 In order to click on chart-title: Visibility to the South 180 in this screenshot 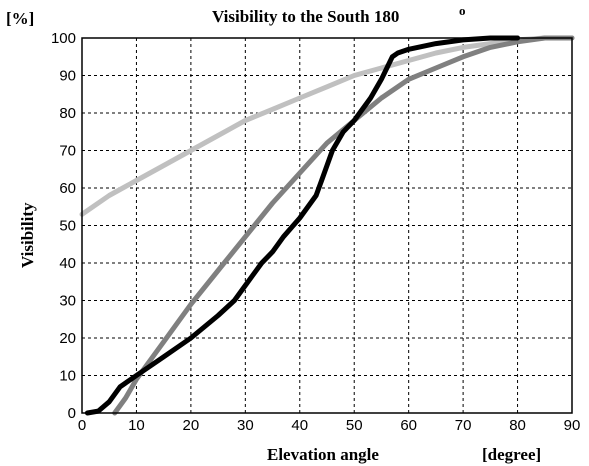, I will do `click(305, 16)`.